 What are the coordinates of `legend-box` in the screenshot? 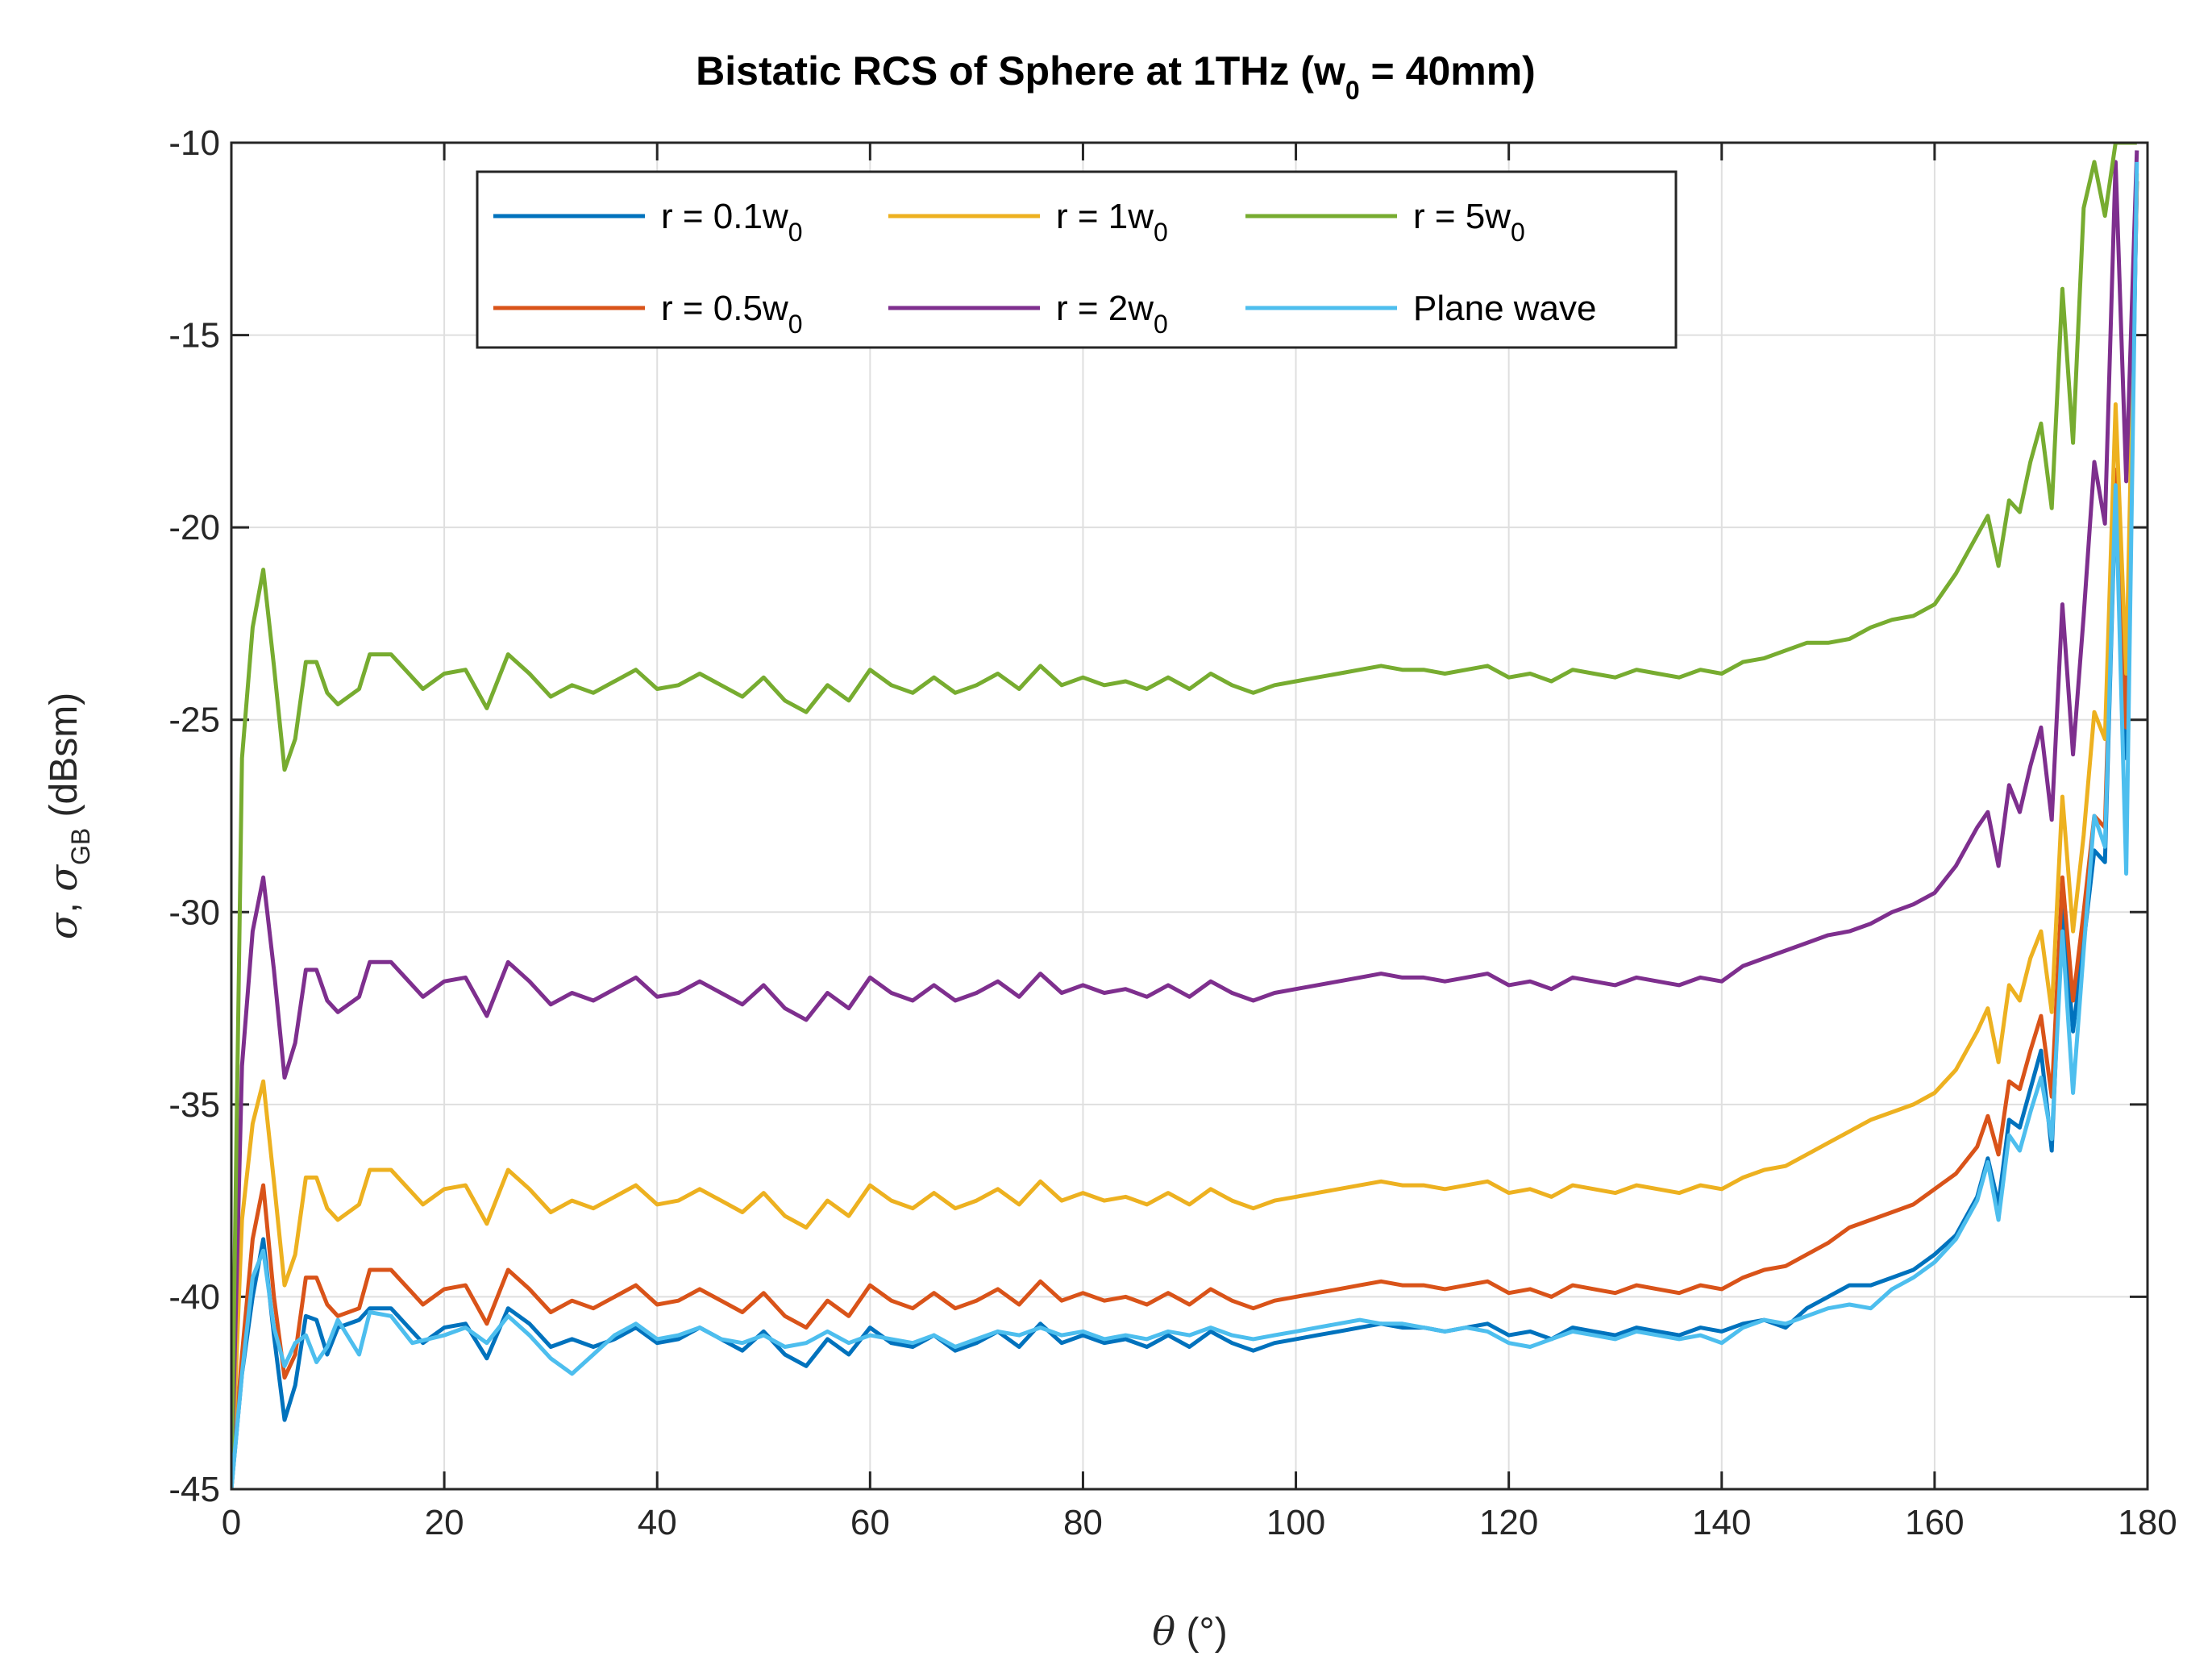 It's located at (1077, 259).